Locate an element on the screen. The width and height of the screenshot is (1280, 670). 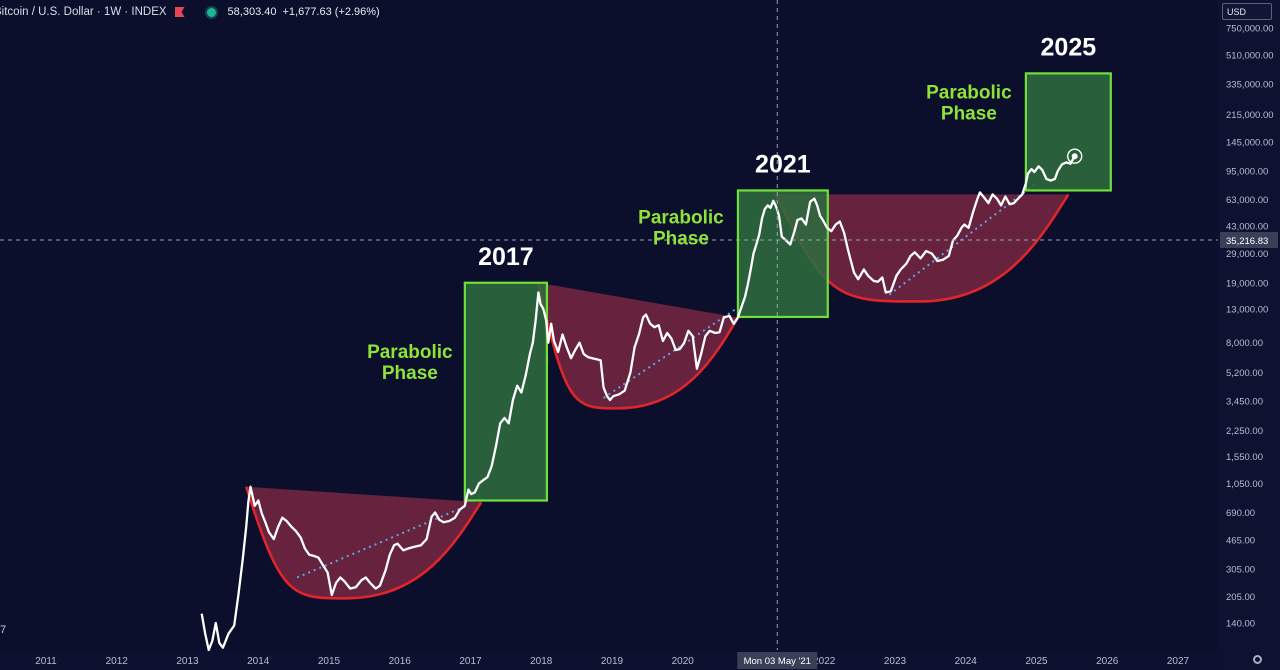
time-axis-panel is located at coordinates (609, 660).